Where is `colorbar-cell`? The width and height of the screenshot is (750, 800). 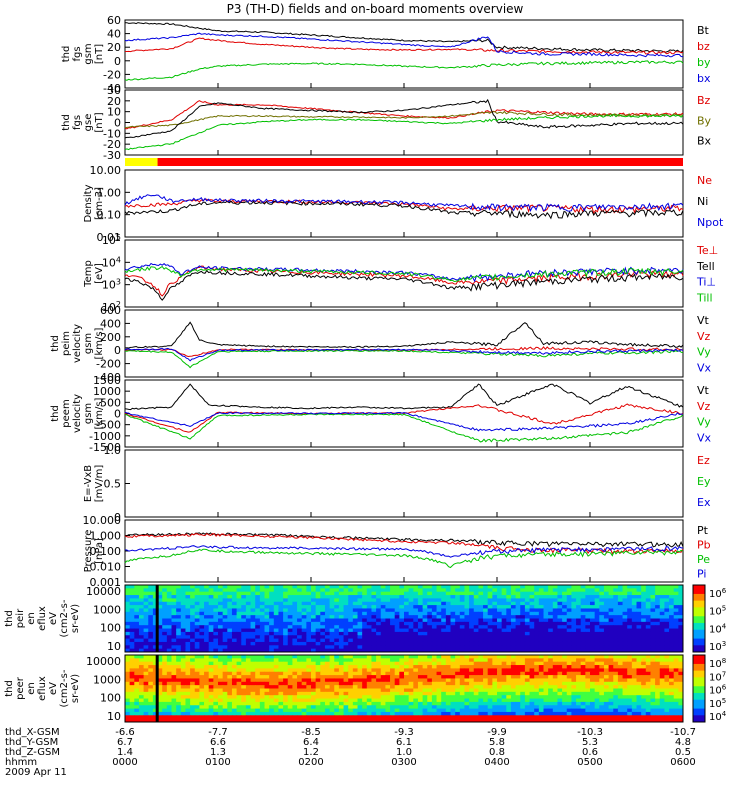
colorbar-cell is located at coordinates (699, 638).